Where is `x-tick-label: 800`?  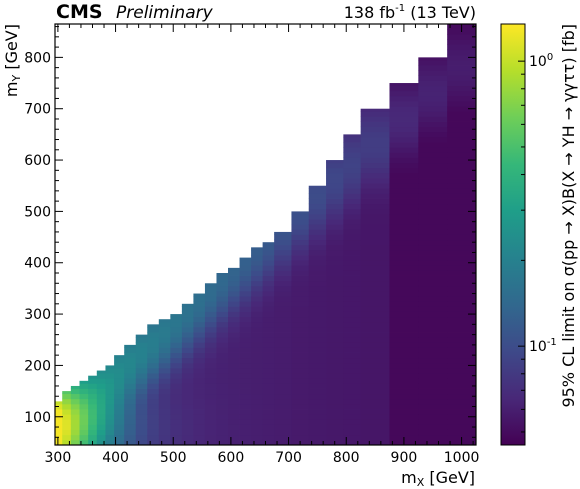 x-tick-label: 800 is located at coordinates (346, 458).